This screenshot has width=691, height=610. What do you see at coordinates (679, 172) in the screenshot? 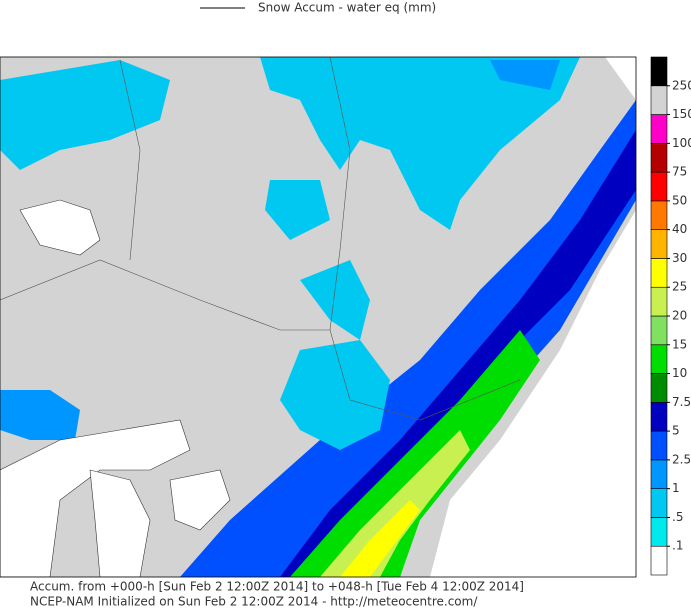
I see `colorbar-label: 75` at bounding box center [679, 172].